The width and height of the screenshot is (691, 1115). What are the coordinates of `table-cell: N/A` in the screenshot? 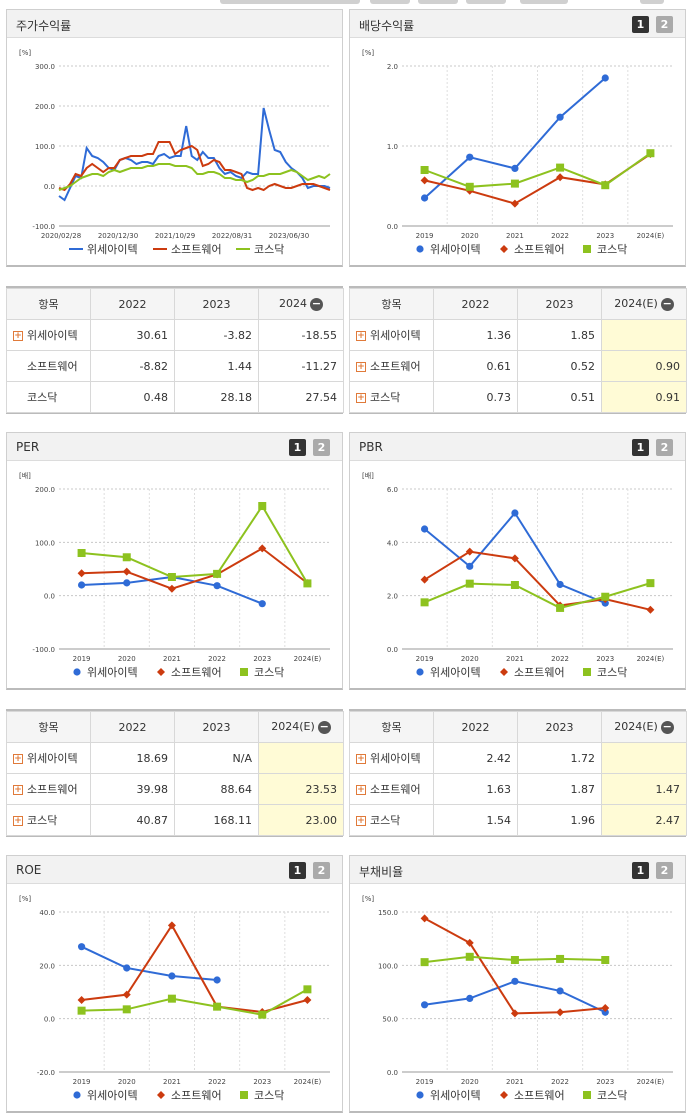 It's located at (216, 758).